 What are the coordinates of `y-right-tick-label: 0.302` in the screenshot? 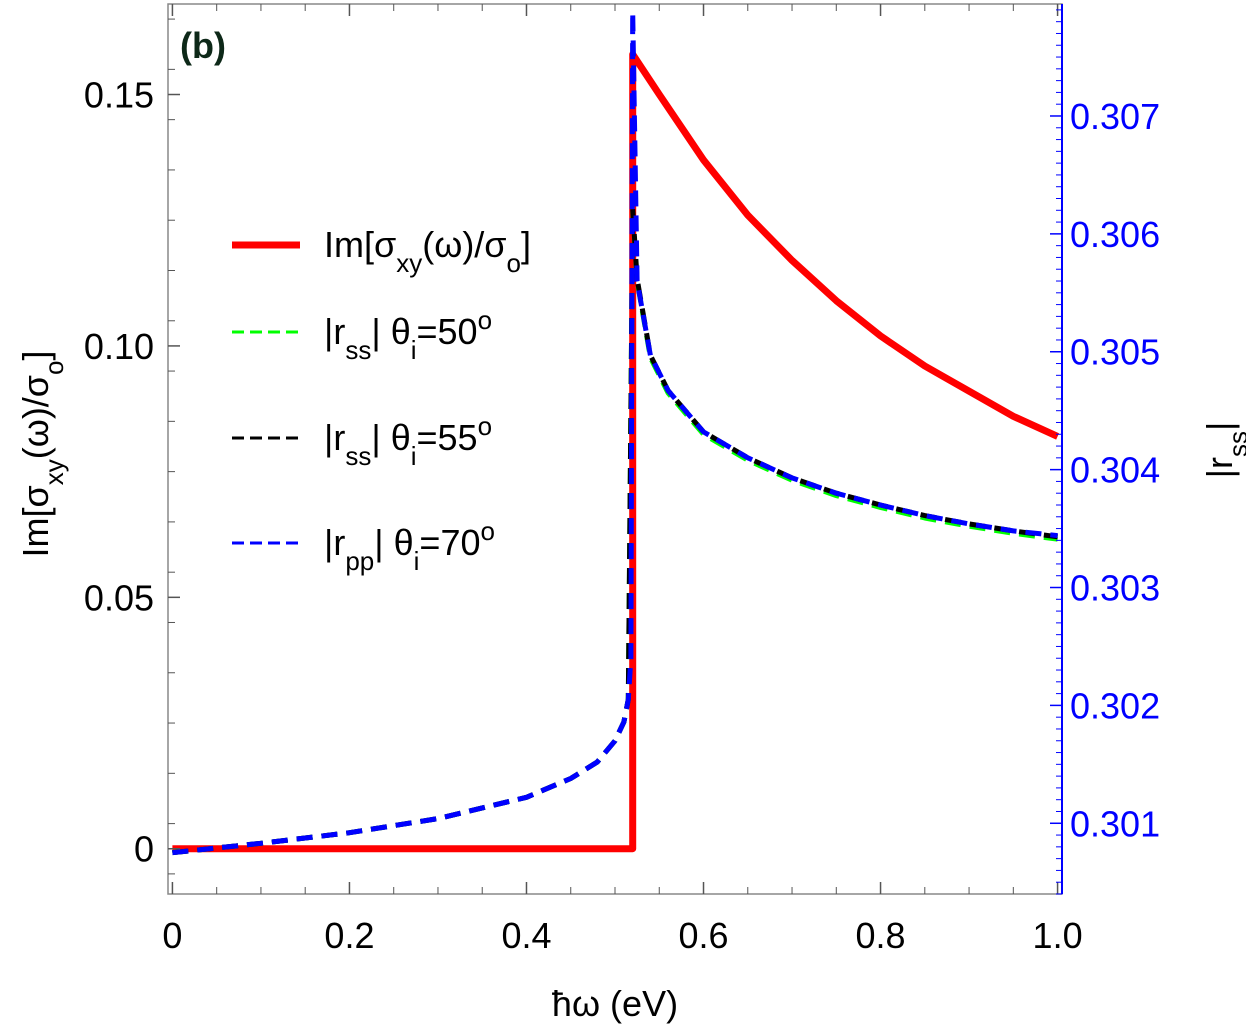 It's located at (1115, 705).